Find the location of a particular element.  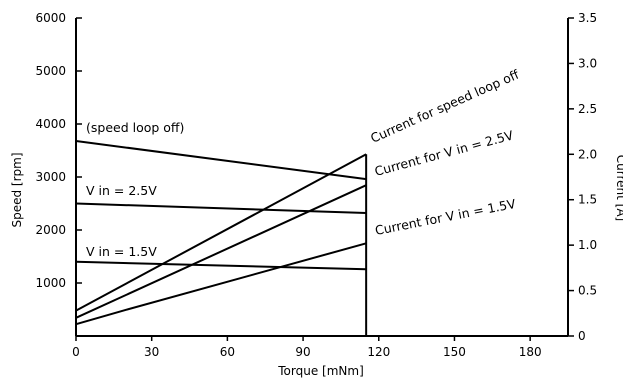

y-right-tick-label: 2.5 is located at coordinates (587, 109).